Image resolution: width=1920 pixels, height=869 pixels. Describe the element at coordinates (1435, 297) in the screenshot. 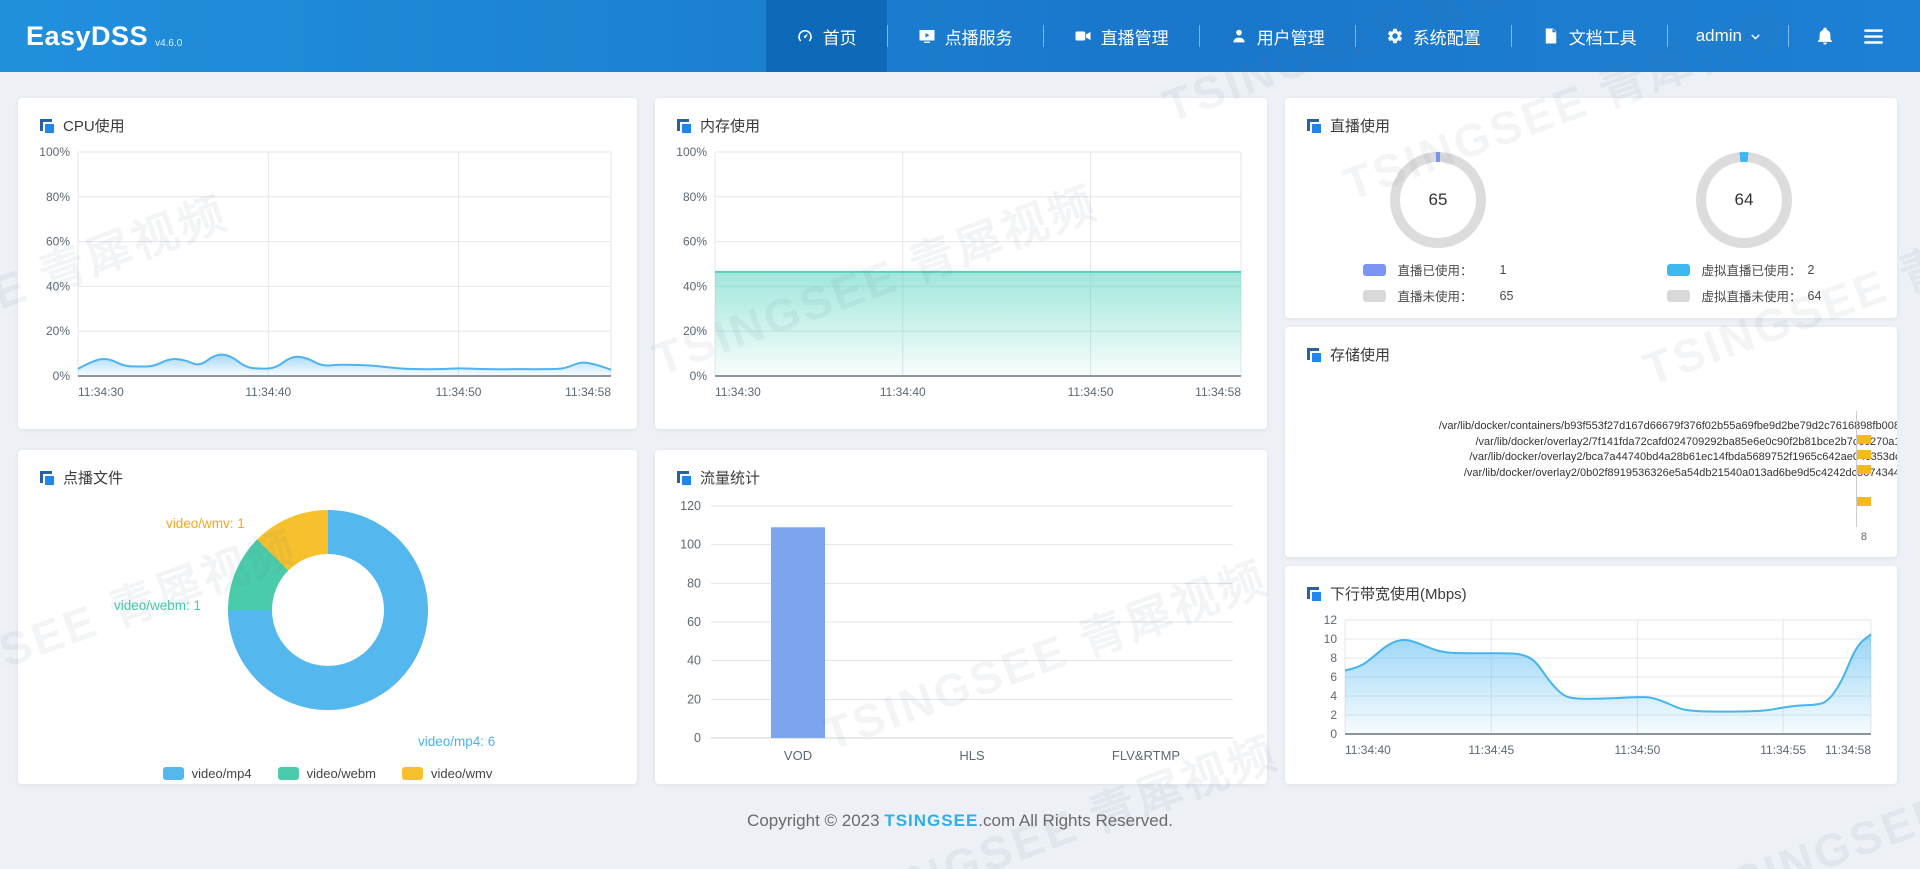

I see `legend-label: 直播未使用：` at that location.